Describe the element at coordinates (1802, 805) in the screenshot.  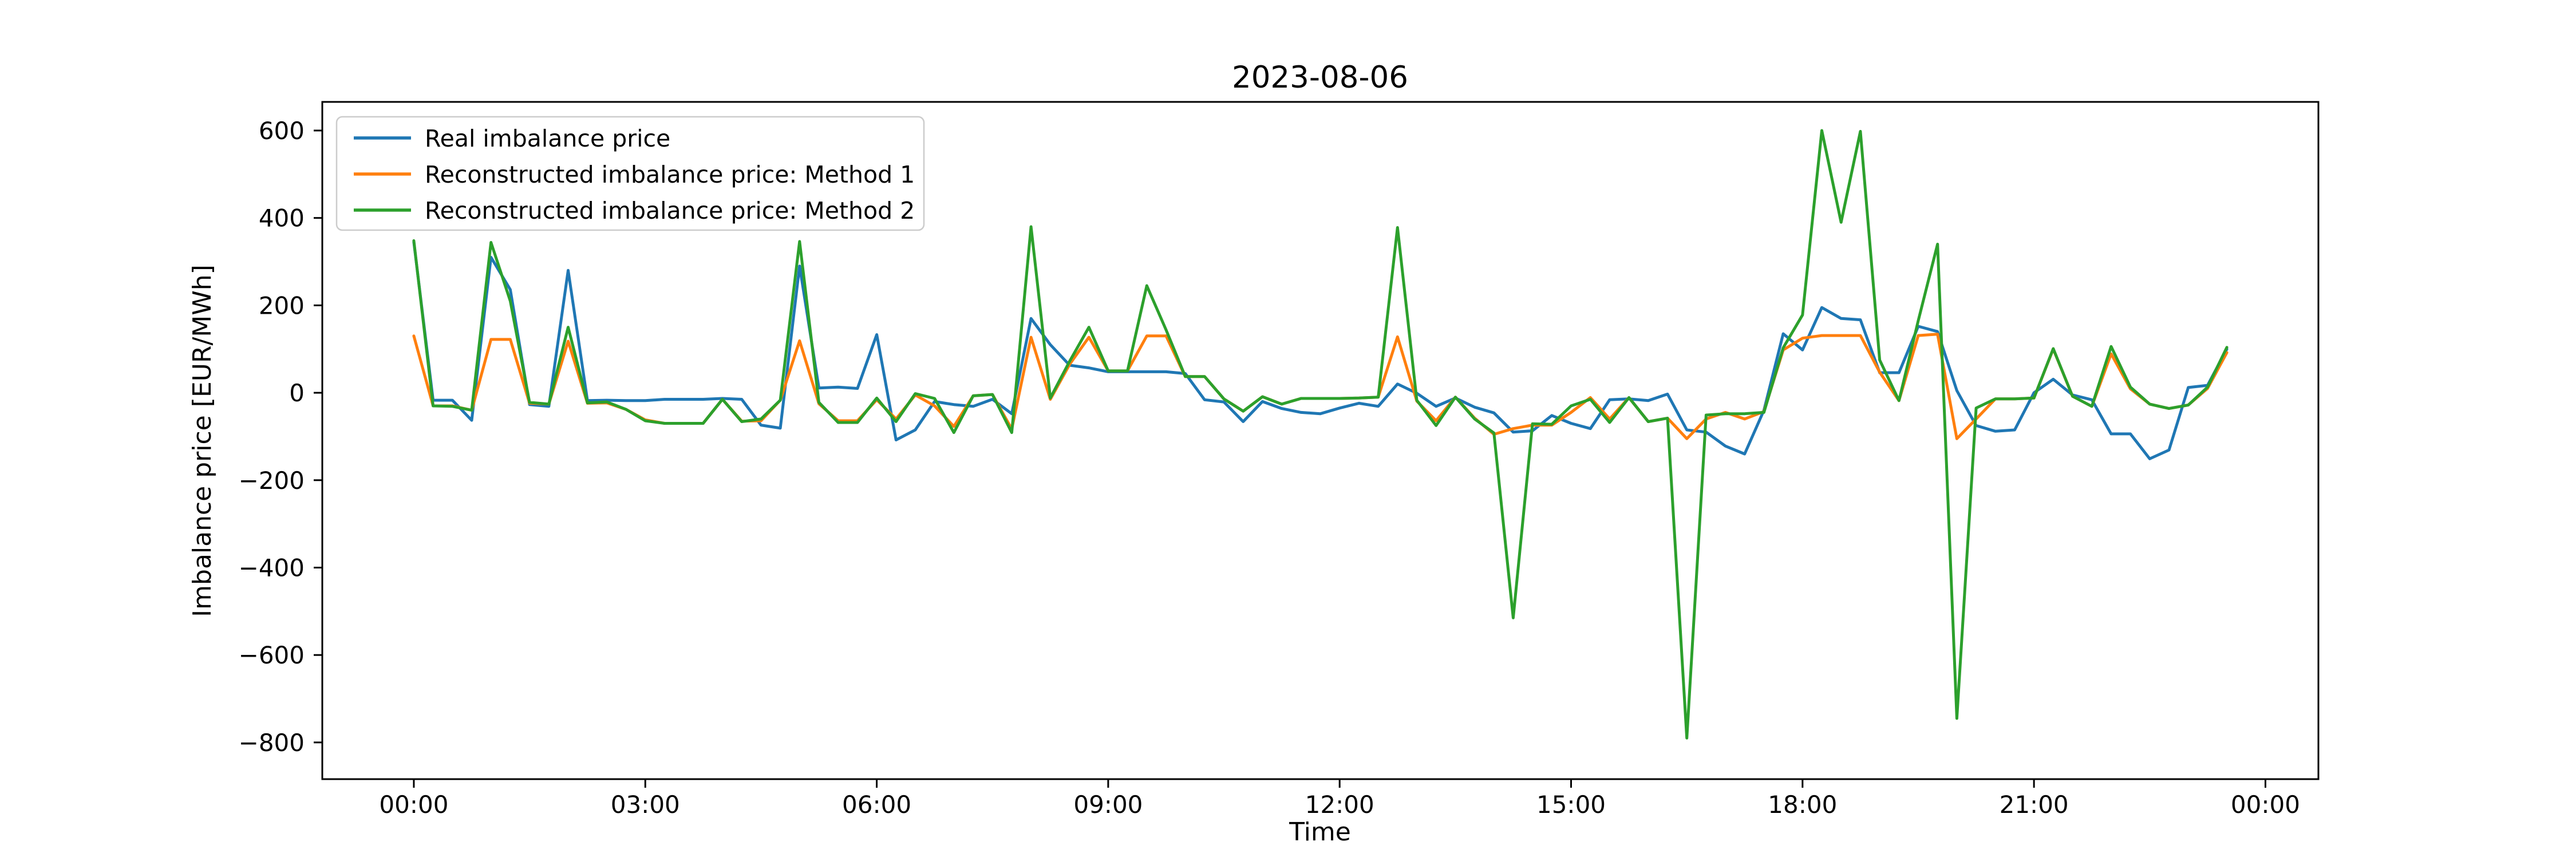
I see `x-tick-label: 18:00` at that location.